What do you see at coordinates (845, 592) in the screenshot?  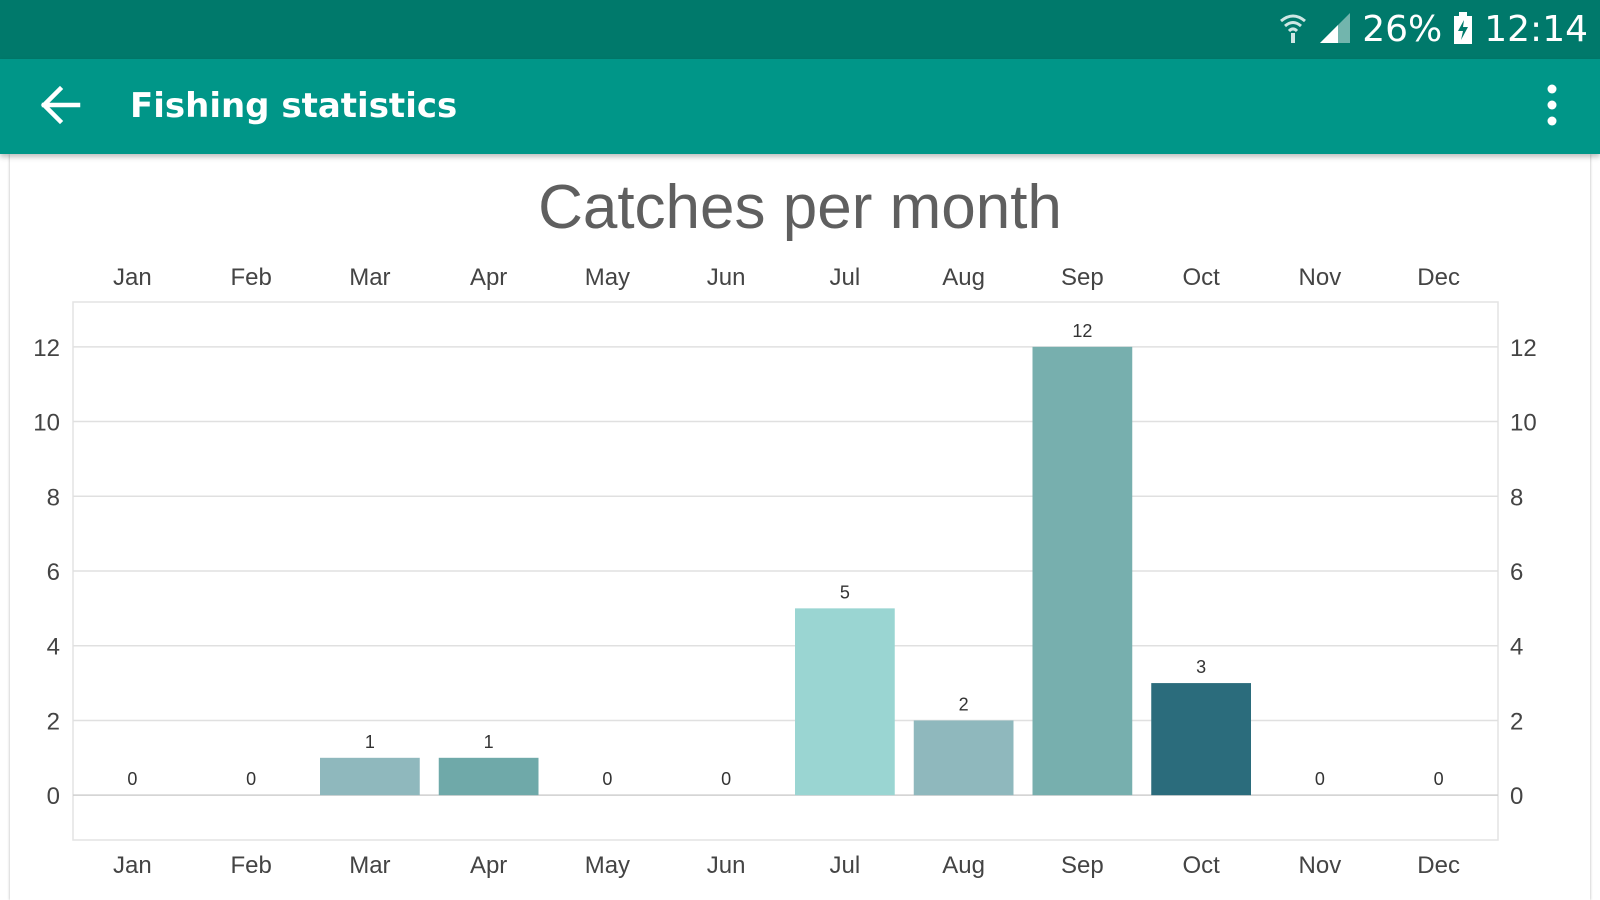 I see `data-label: 5` at bounding box center [845, 592].